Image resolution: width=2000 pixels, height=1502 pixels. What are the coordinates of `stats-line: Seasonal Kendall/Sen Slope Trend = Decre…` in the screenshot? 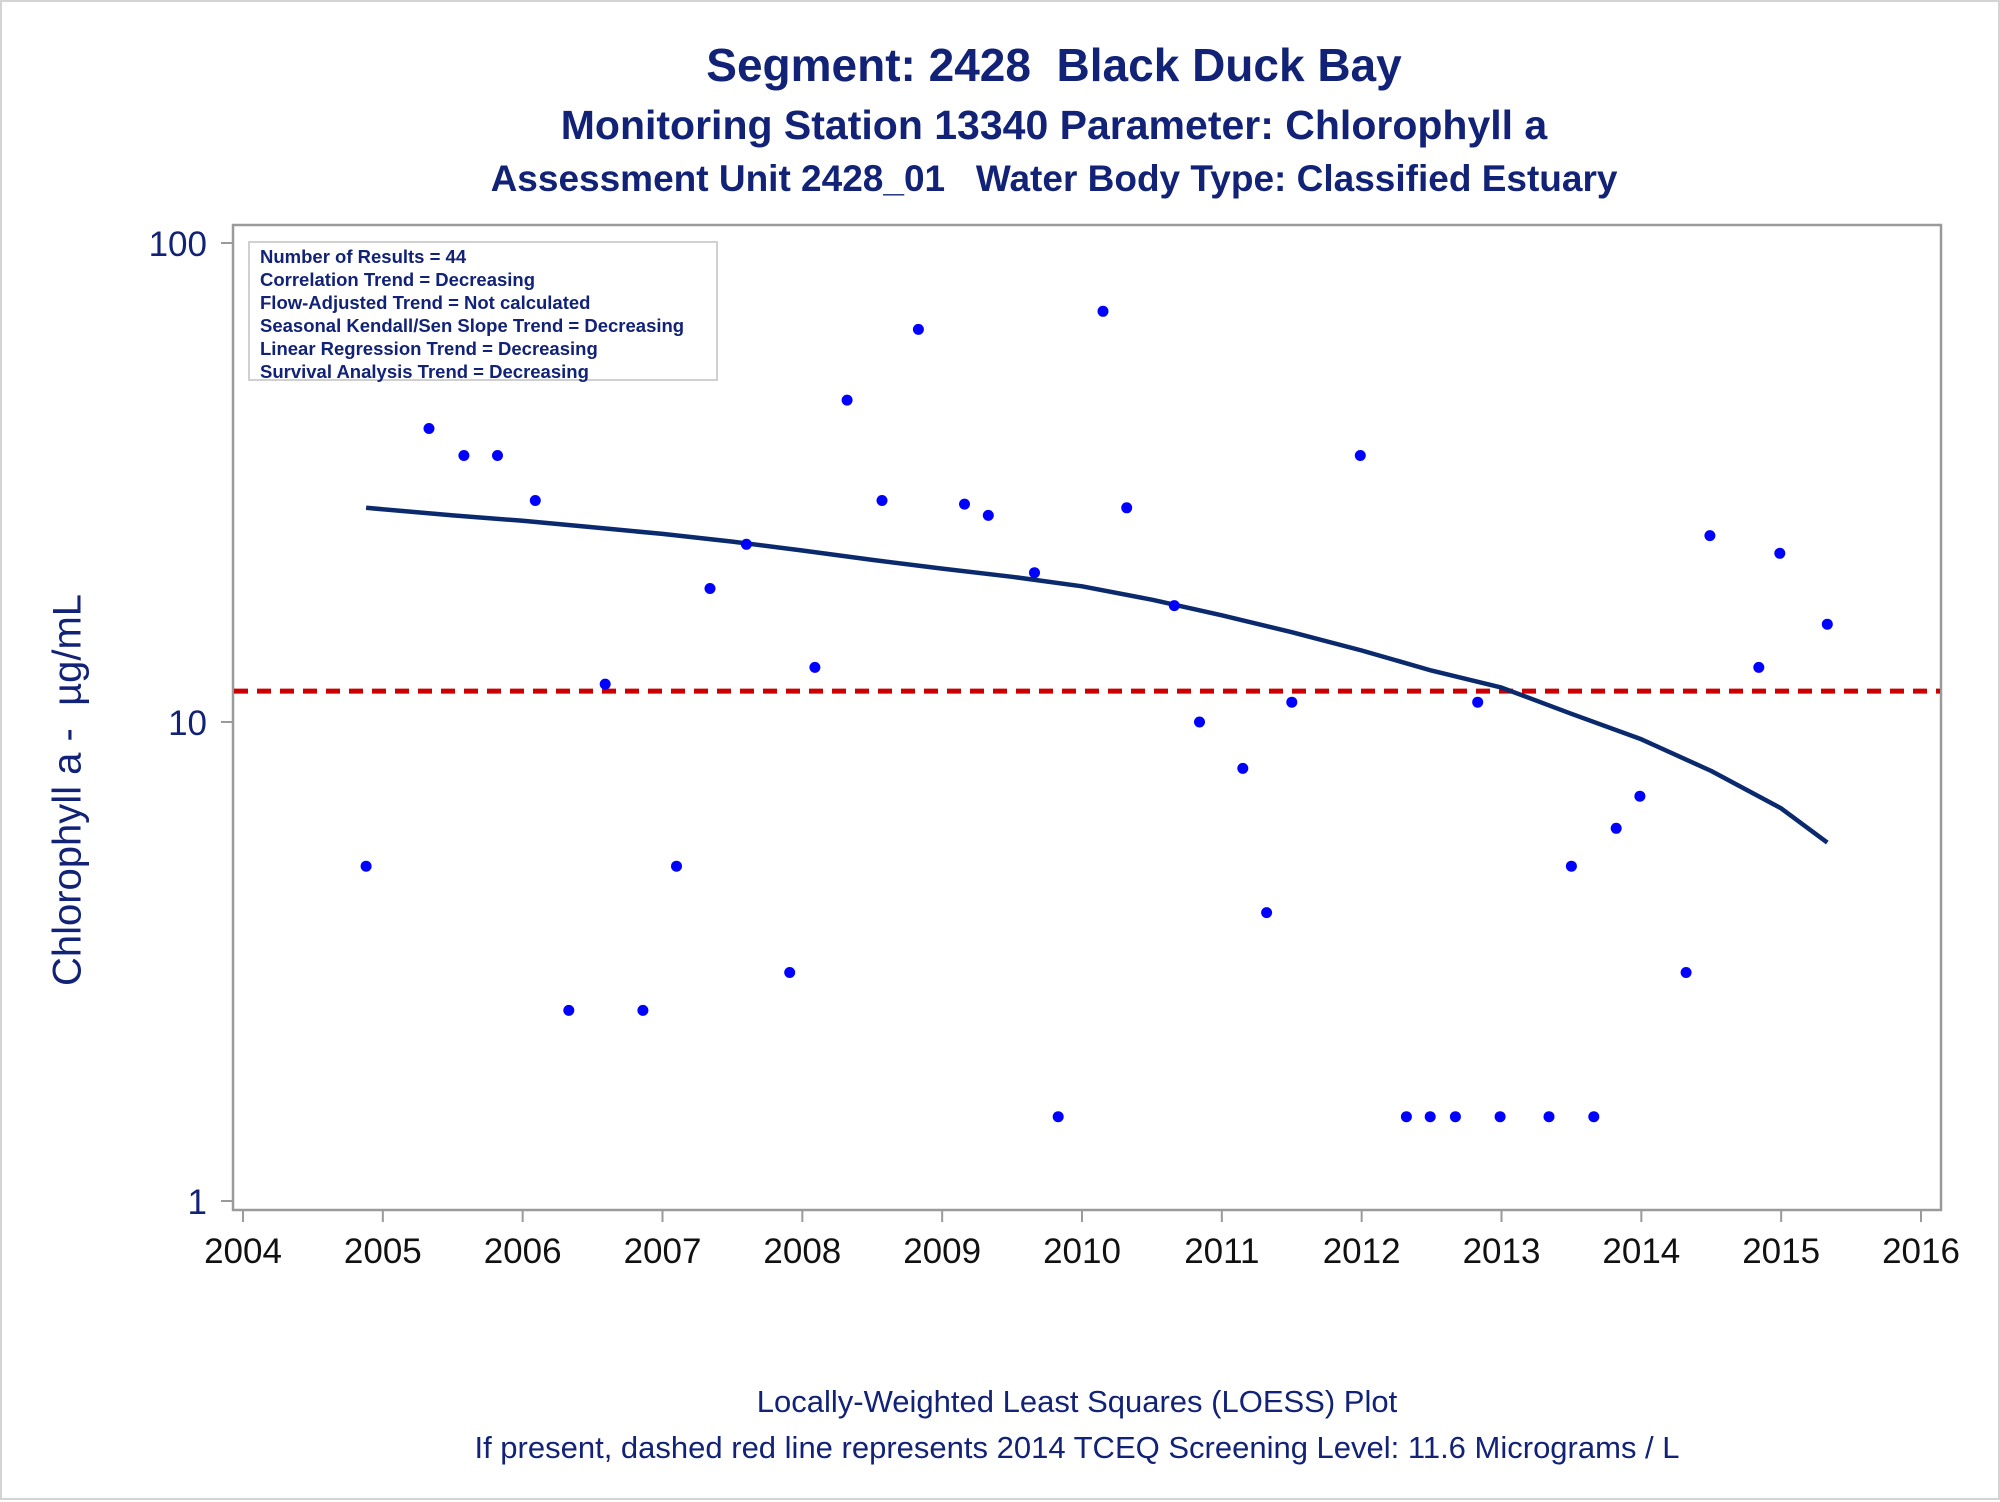 It's located at (472, 325).